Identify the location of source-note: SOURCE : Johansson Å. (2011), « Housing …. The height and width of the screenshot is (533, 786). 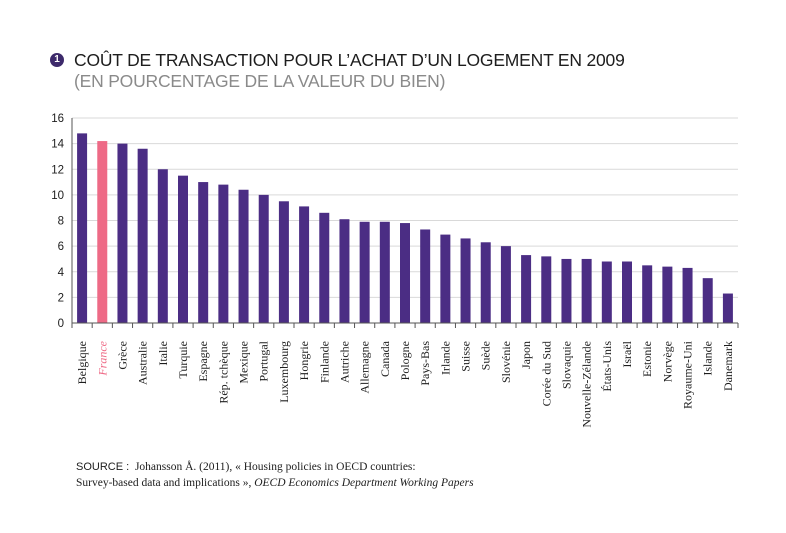
(275, 475).